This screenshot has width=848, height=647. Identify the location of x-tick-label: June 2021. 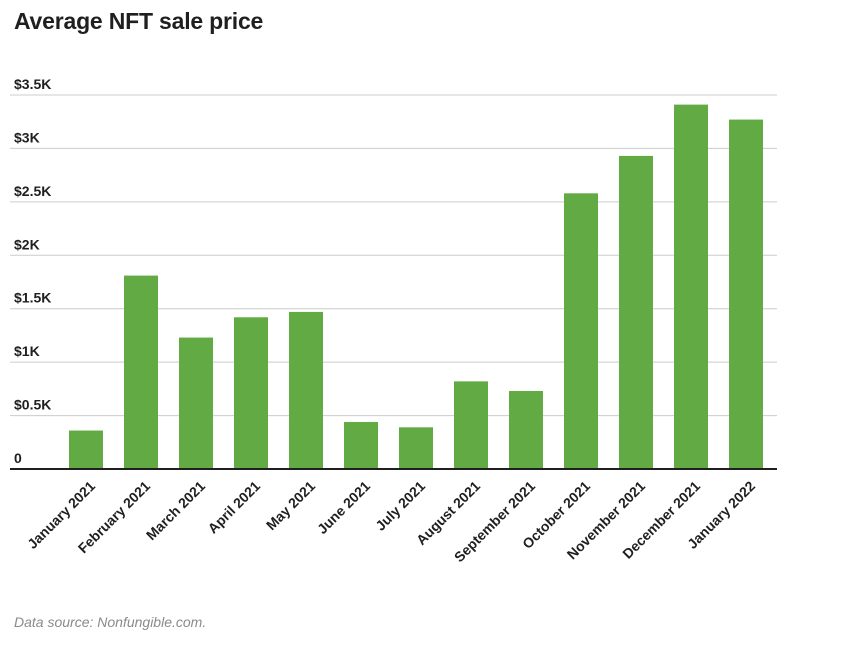
(343, 507).